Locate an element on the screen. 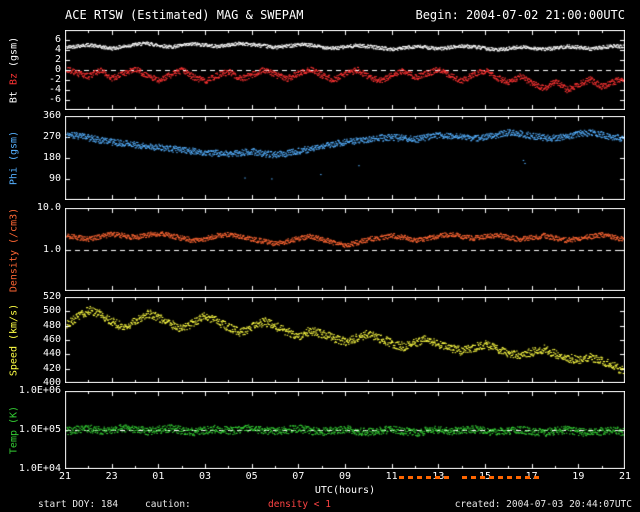  y-tick-label: 500 is located at coordinates (51, 311).